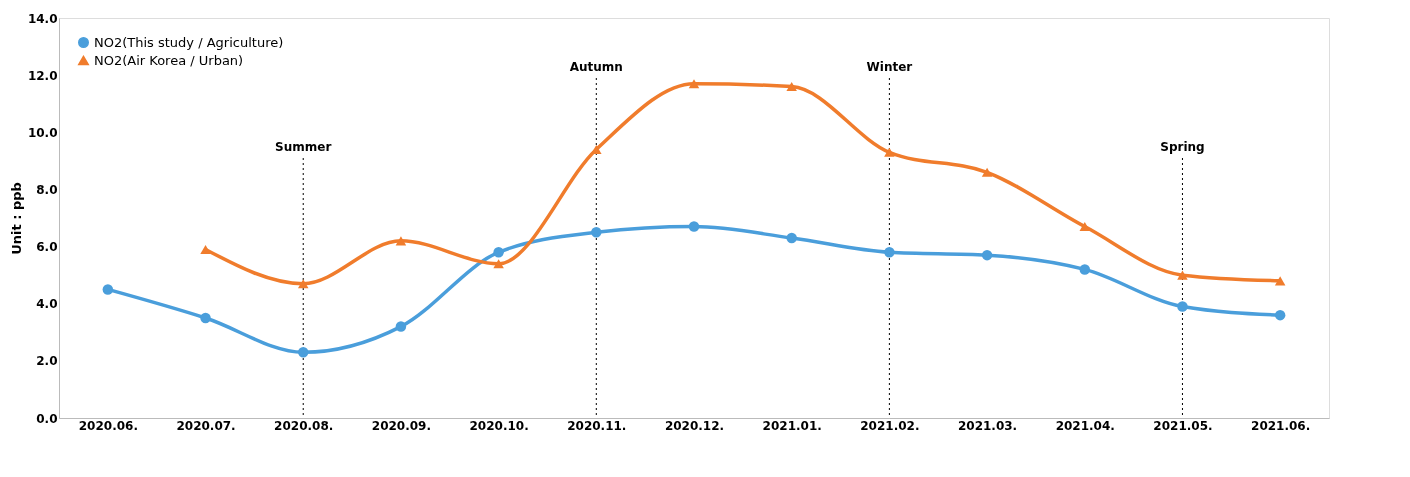 The image size is (1410, 477). I want to click on x-tick-label: 2021.05., so click(1183, 425).